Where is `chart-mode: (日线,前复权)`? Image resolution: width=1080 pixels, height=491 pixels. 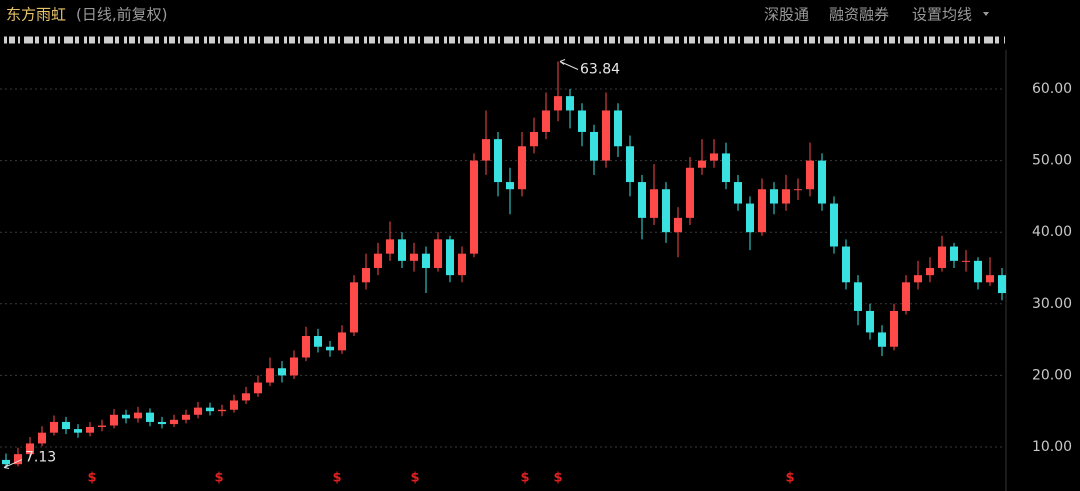 chart-mode: (日线,前复权) is located at coordinates (121, 15).